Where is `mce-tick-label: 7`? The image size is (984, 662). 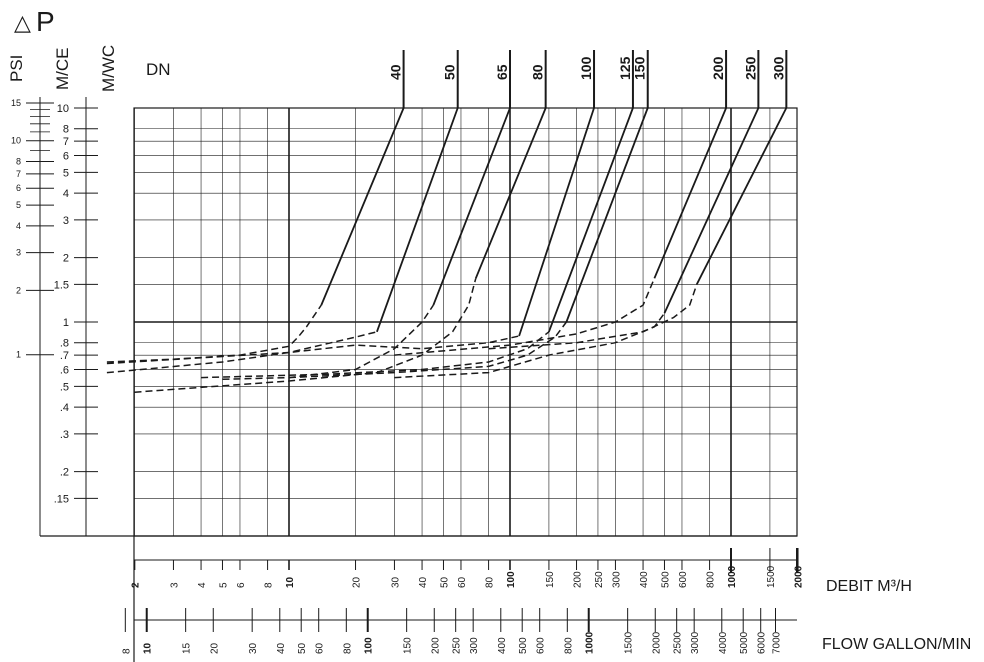 mce-tick-label: 7 is located at coordinates (66, 142).